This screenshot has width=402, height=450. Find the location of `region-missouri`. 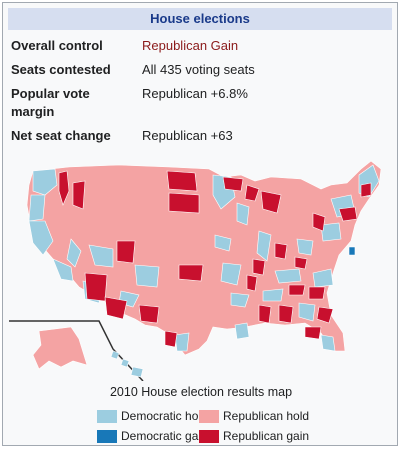

region-missouri is located at coordinates (231, 274).